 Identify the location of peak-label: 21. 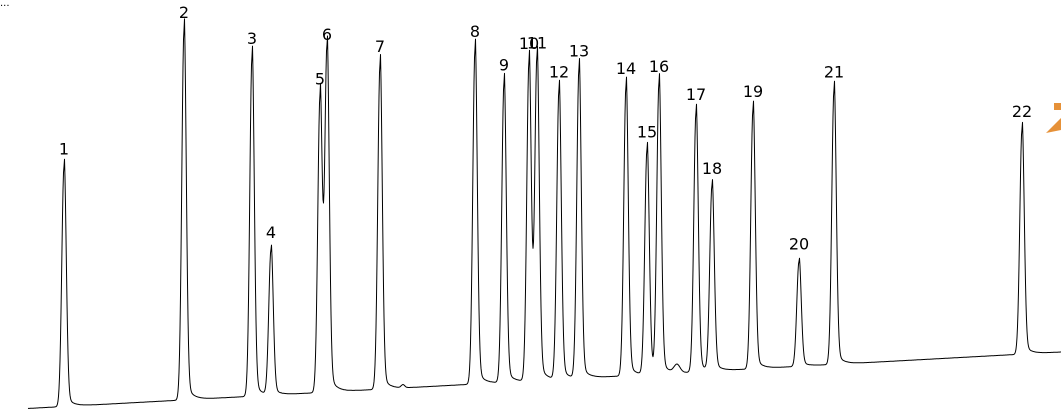
(834, 71).